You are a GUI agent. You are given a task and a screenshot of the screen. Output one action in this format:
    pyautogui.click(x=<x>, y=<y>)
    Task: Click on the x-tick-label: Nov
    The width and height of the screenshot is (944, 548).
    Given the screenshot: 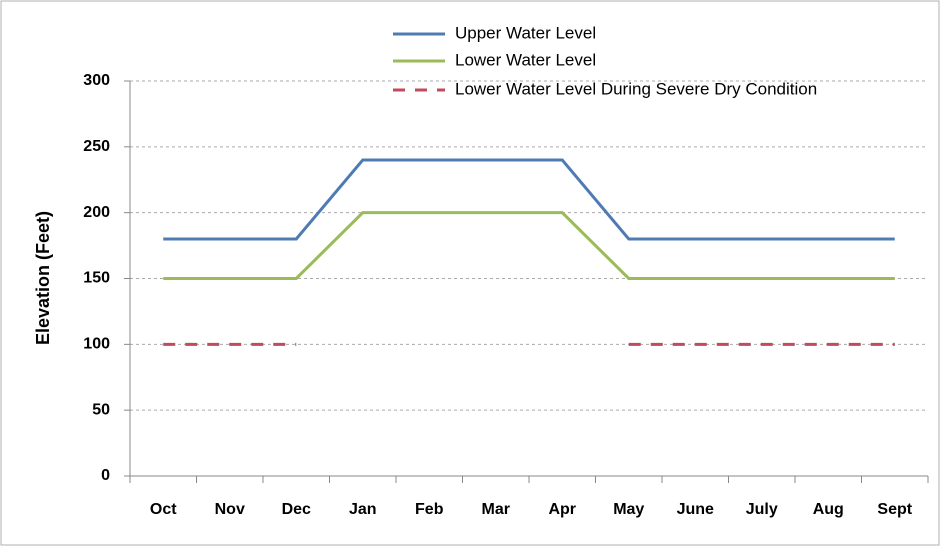 What is the action you would take?
    pyautogui.click(x=230, y=509)
    